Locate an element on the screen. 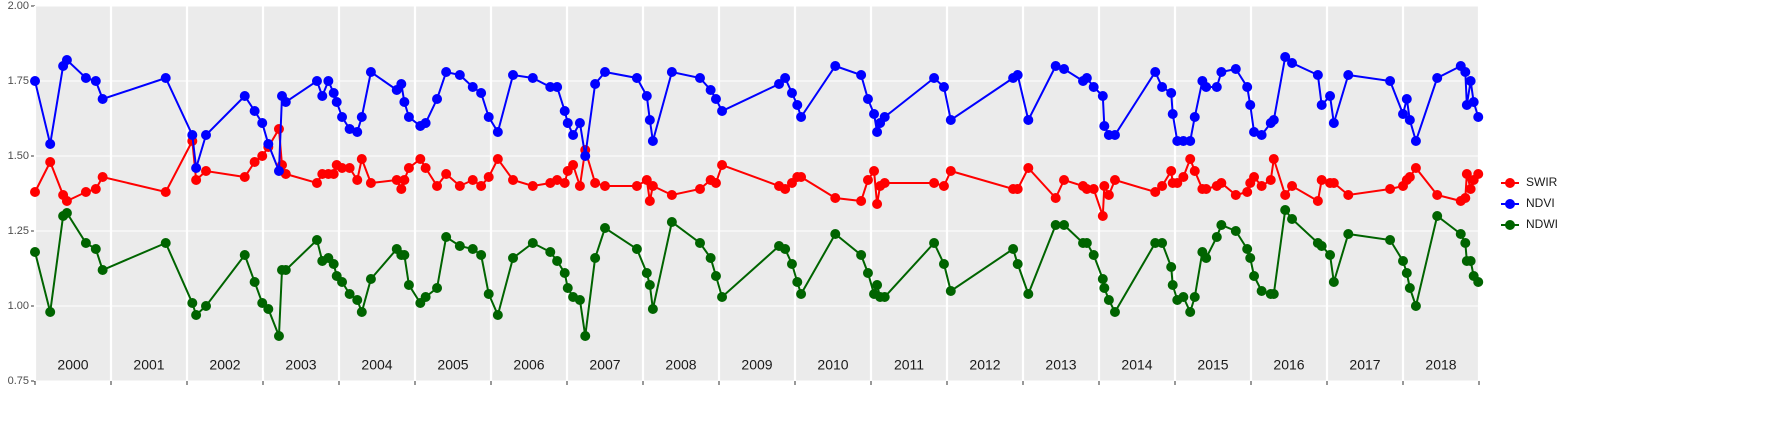  year-label: 2014 is located at coordinates (1136, 365).